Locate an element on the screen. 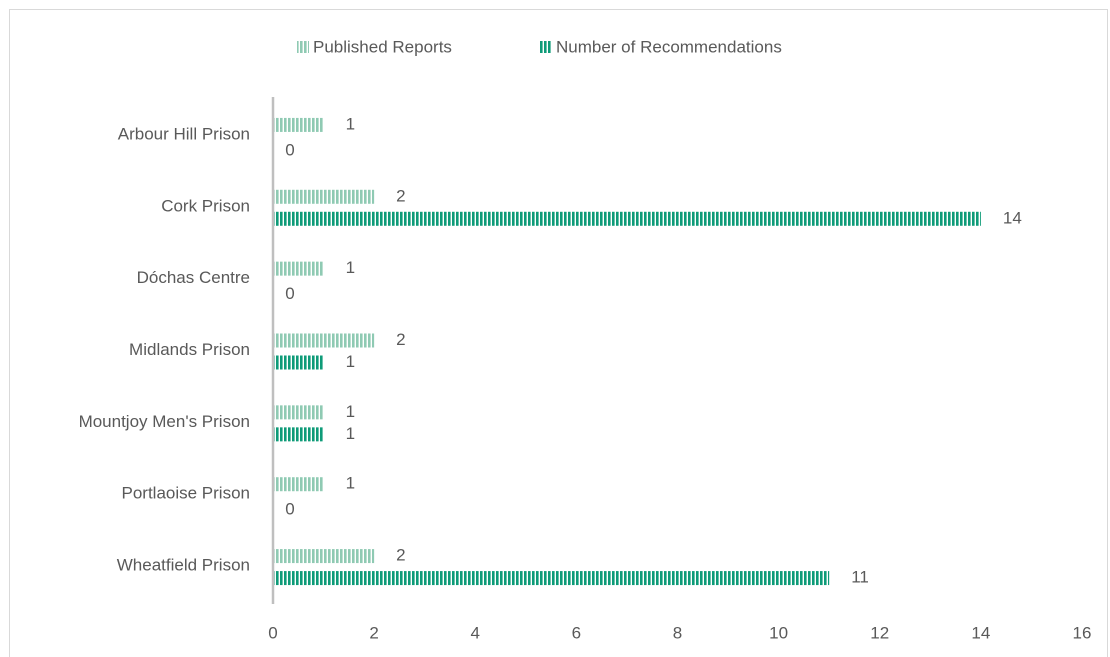 The image size is (1110, 657). x-tick-label: 10 is located at coordinates (778, 632).